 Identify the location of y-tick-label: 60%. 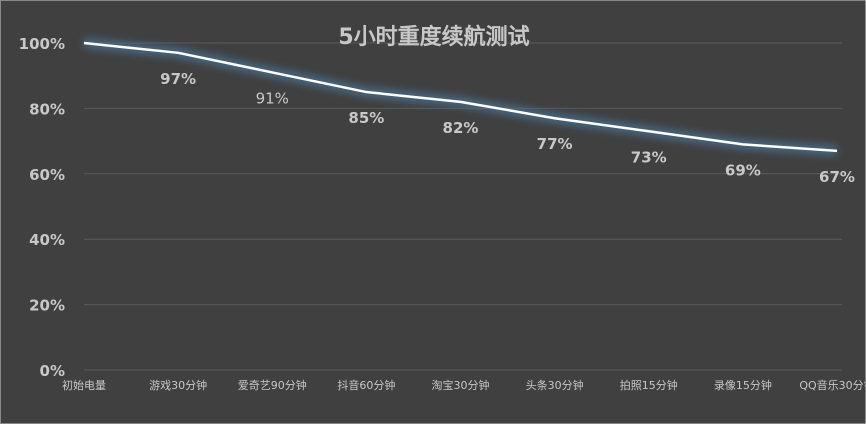
(47, 175).